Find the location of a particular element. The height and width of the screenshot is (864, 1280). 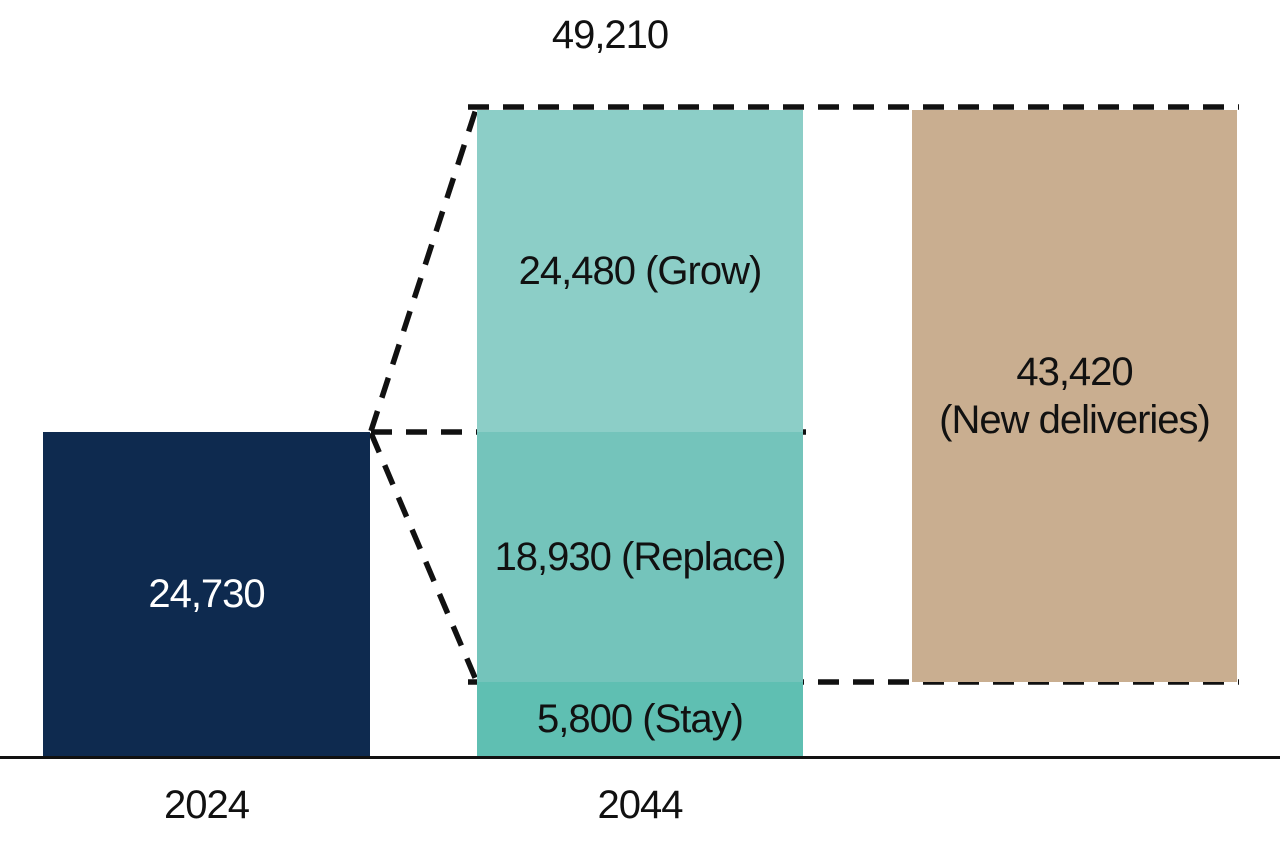

bar-2044-segment-stay: 5,800 (Stay) is located at coordinates (640, 719).